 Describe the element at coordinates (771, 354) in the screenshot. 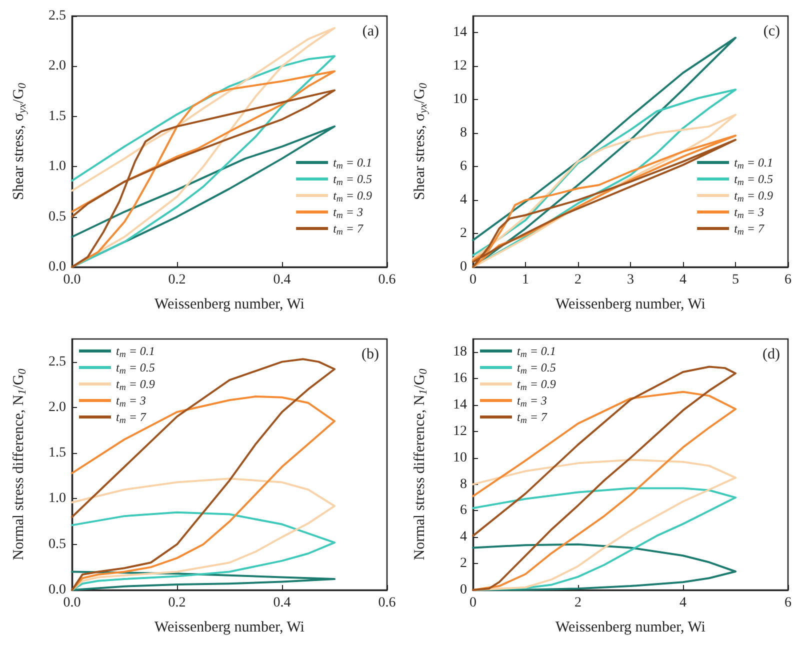

I see `annotation: (d)` at that location.